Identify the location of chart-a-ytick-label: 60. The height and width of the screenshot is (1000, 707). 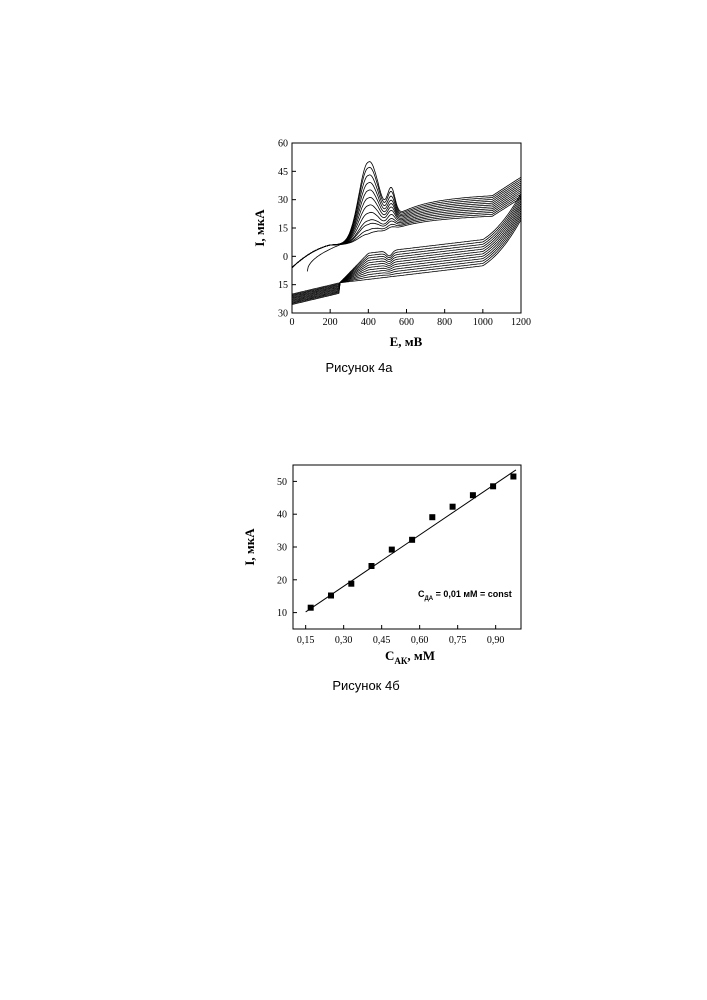
(283, 144).